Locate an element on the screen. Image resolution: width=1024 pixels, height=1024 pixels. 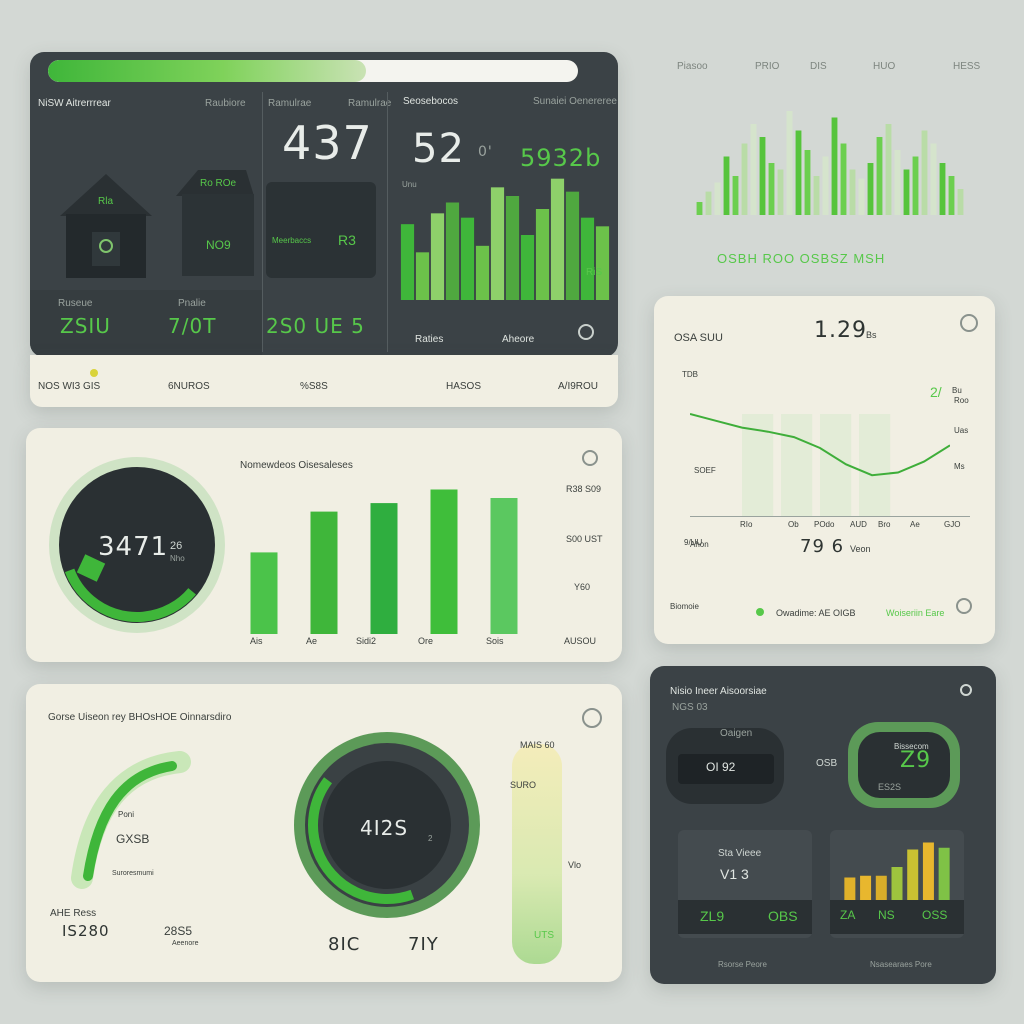
headline-unit: Bs is located at coordinates (871, 335).